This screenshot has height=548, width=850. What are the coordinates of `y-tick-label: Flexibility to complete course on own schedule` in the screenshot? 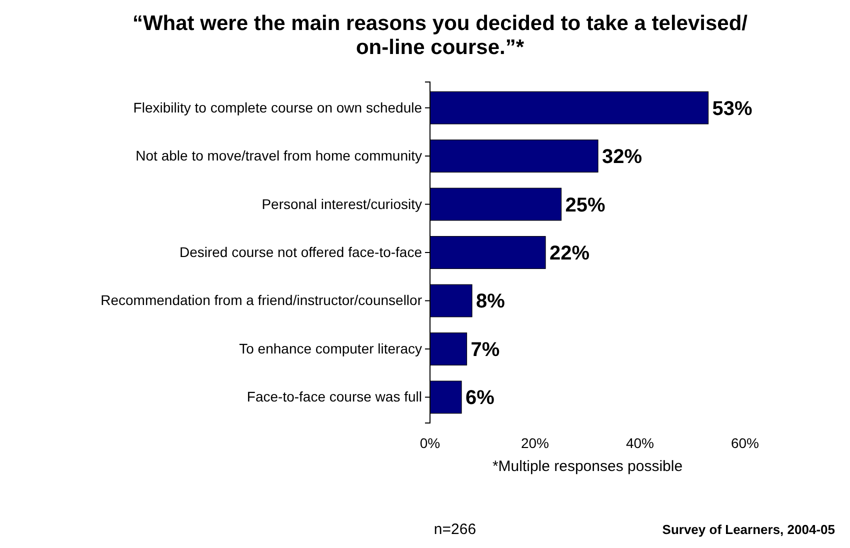 It's located at (277, 107).